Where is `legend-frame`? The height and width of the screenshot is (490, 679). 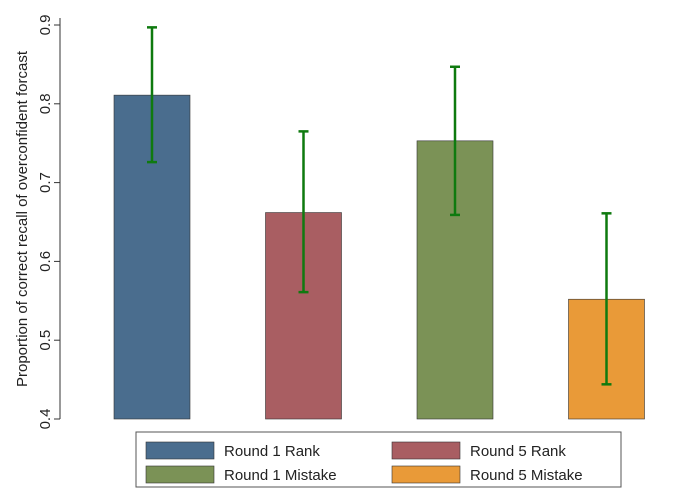 legend-frame is located at coordinates (378, 459).